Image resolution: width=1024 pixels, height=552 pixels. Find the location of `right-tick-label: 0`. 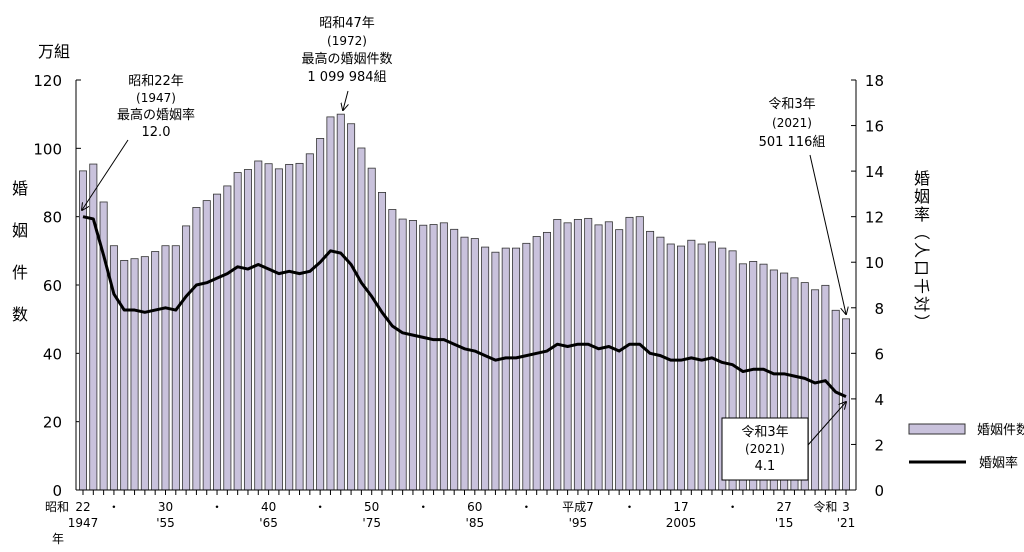

right-tick-label: 0 is located at coordinates (879, 491).